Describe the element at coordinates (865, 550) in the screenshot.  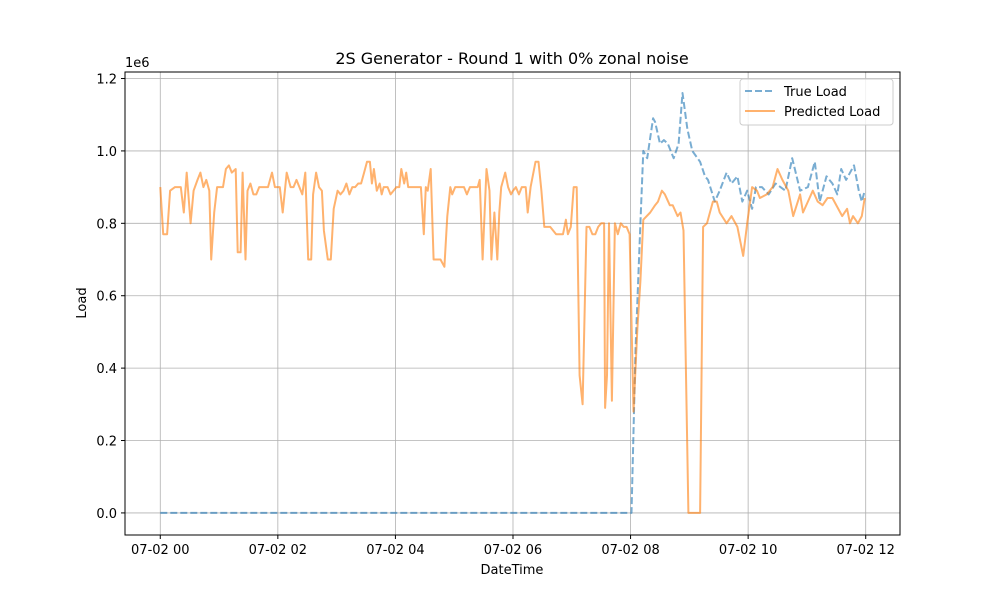
I see `x-tick-label: 07-02 12` at that location.